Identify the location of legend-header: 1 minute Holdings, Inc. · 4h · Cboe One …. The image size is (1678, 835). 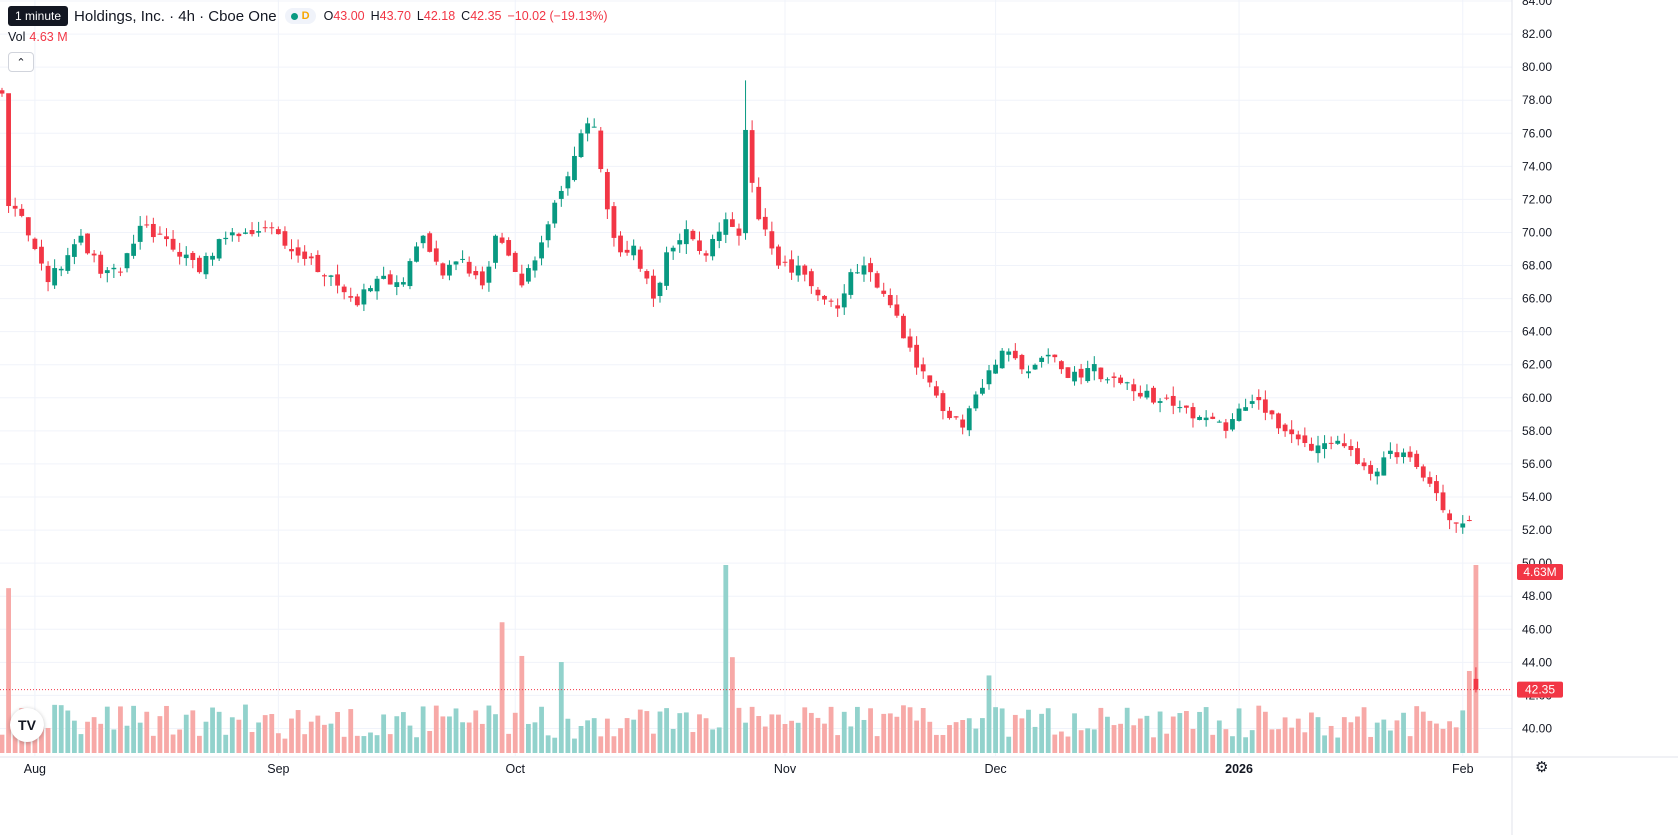
(308, 16).